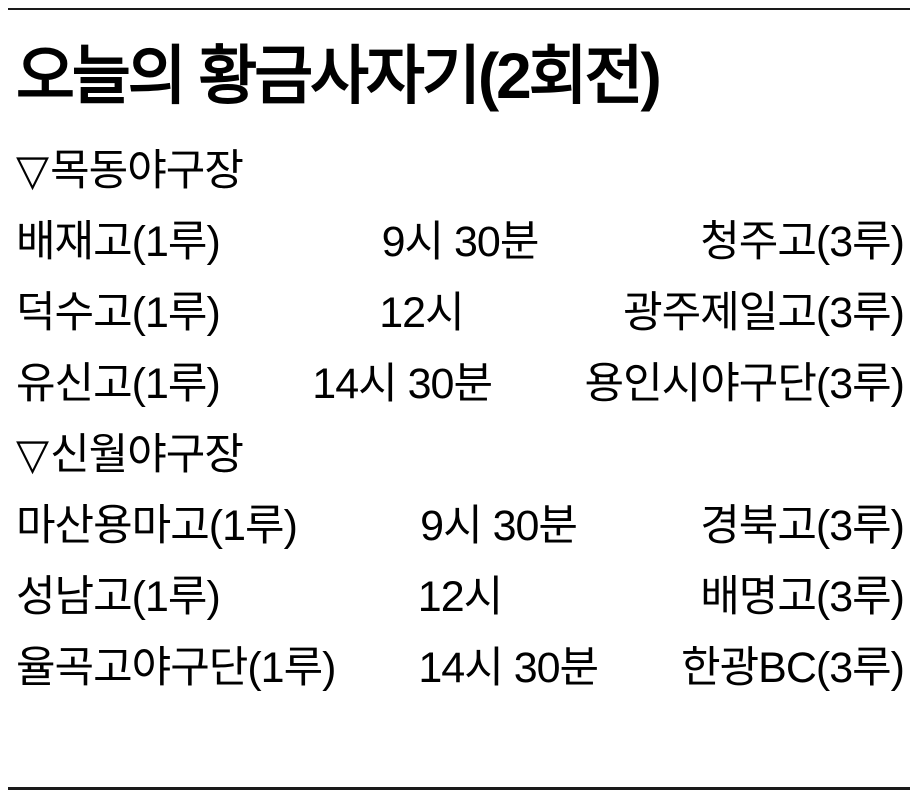 The image size is (918, 797). Describe the element at coordinates (793, 668) in the screenshot. I see `team-third-base: 한광BC(3루)` at that location.